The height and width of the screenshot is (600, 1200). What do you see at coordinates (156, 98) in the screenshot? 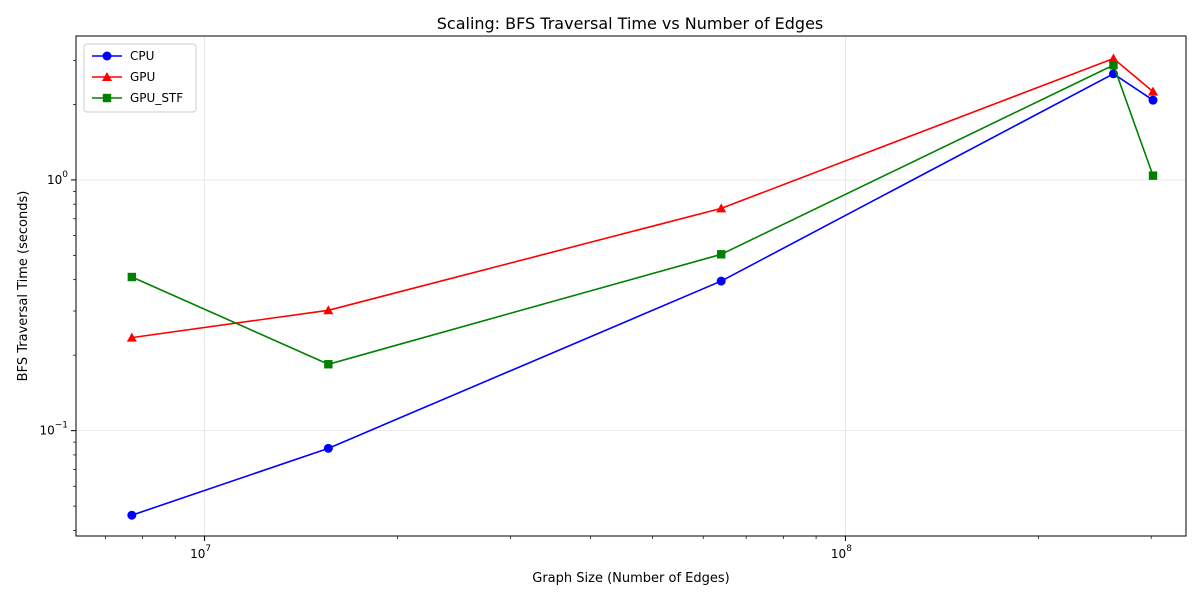
I see `legend-label-gpu-stf: GPU_STF` at bounding box center [156, 98].